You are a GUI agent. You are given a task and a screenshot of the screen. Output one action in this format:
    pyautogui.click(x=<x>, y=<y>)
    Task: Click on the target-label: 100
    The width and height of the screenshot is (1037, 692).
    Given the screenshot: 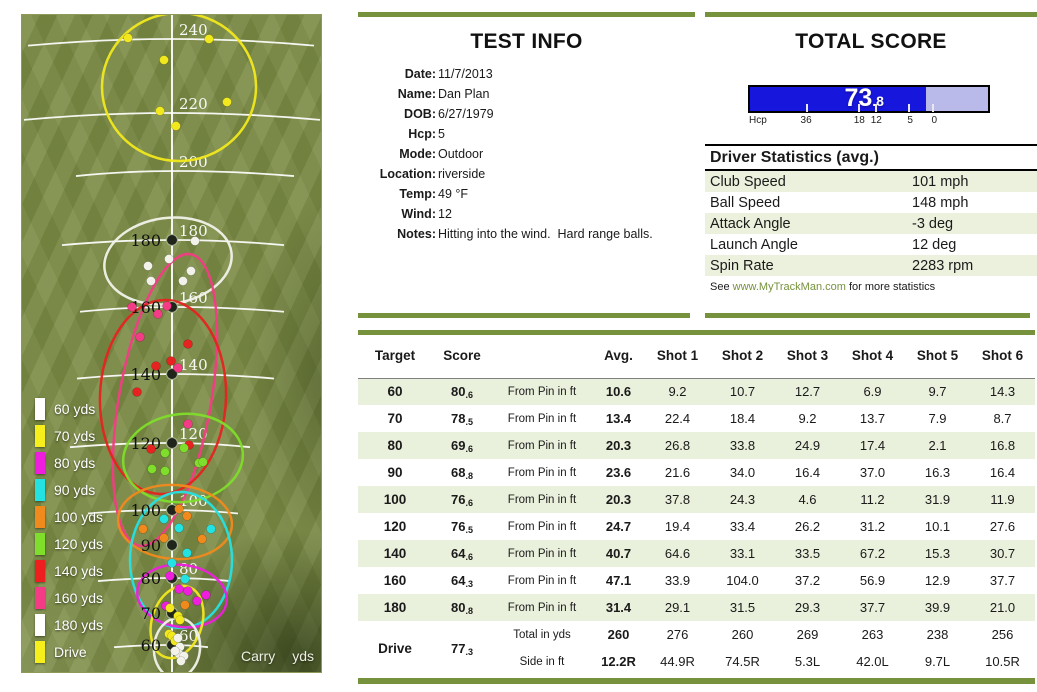 What is the action you would take?
    pyautogui.click(x=145, y=510)
    